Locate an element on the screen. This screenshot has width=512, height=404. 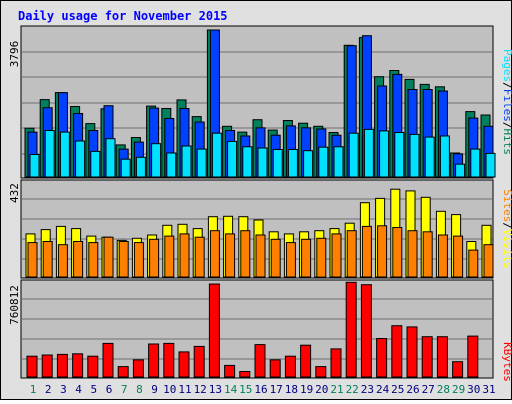
x-tick-label: 6 is located at coordinates (109, 389).